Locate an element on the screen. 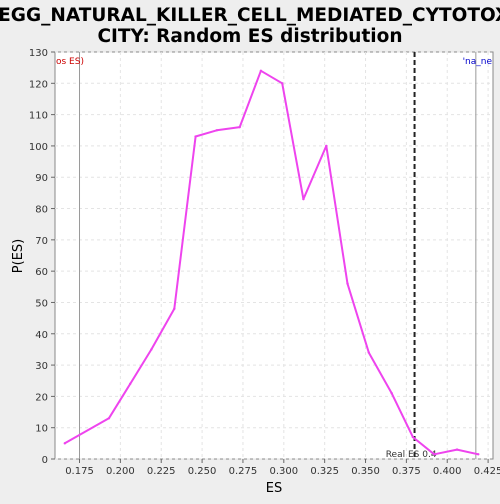  chart-title-line2: CITY: Random ES distribution is located at coordinates (249, 36).